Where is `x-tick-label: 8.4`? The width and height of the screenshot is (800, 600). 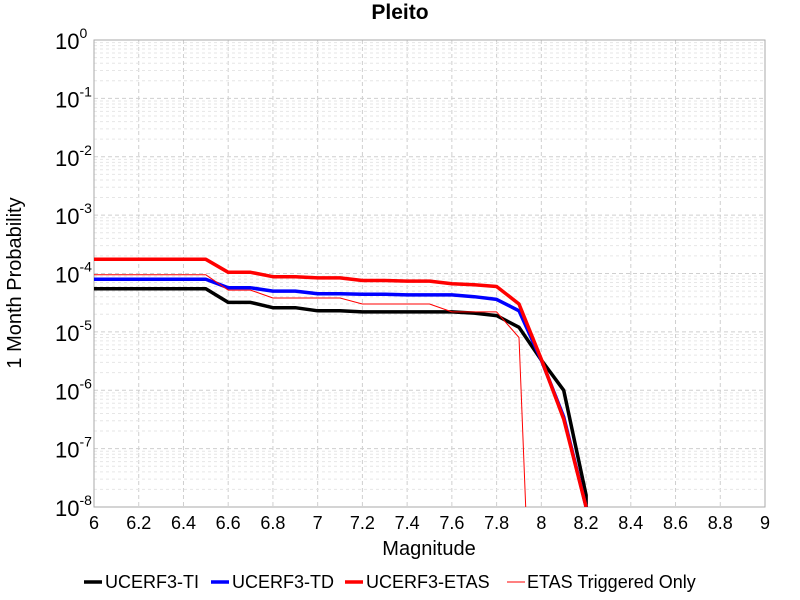 x-tick-label: 8.4 is located at coordinates (630, 523).